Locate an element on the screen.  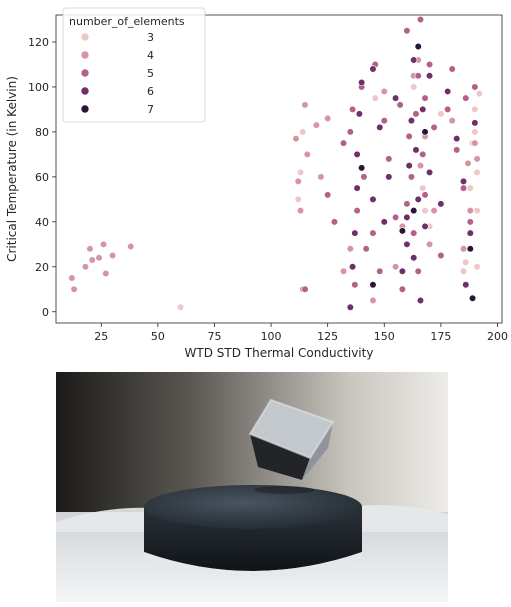
magnet-shadow is located at coordinates (284, 490).